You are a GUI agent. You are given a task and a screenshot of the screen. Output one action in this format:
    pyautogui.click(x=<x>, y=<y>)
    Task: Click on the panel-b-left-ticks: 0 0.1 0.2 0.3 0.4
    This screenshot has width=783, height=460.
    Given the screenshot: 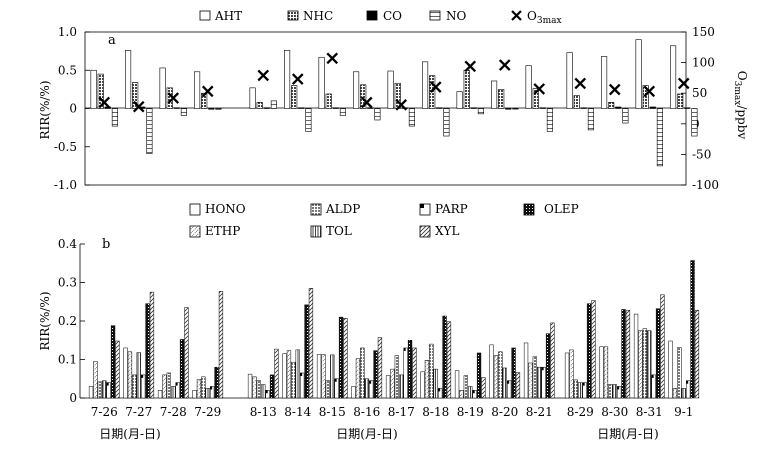 What is the action you would take?
    pyautogui.click(x=71, y=321)
    